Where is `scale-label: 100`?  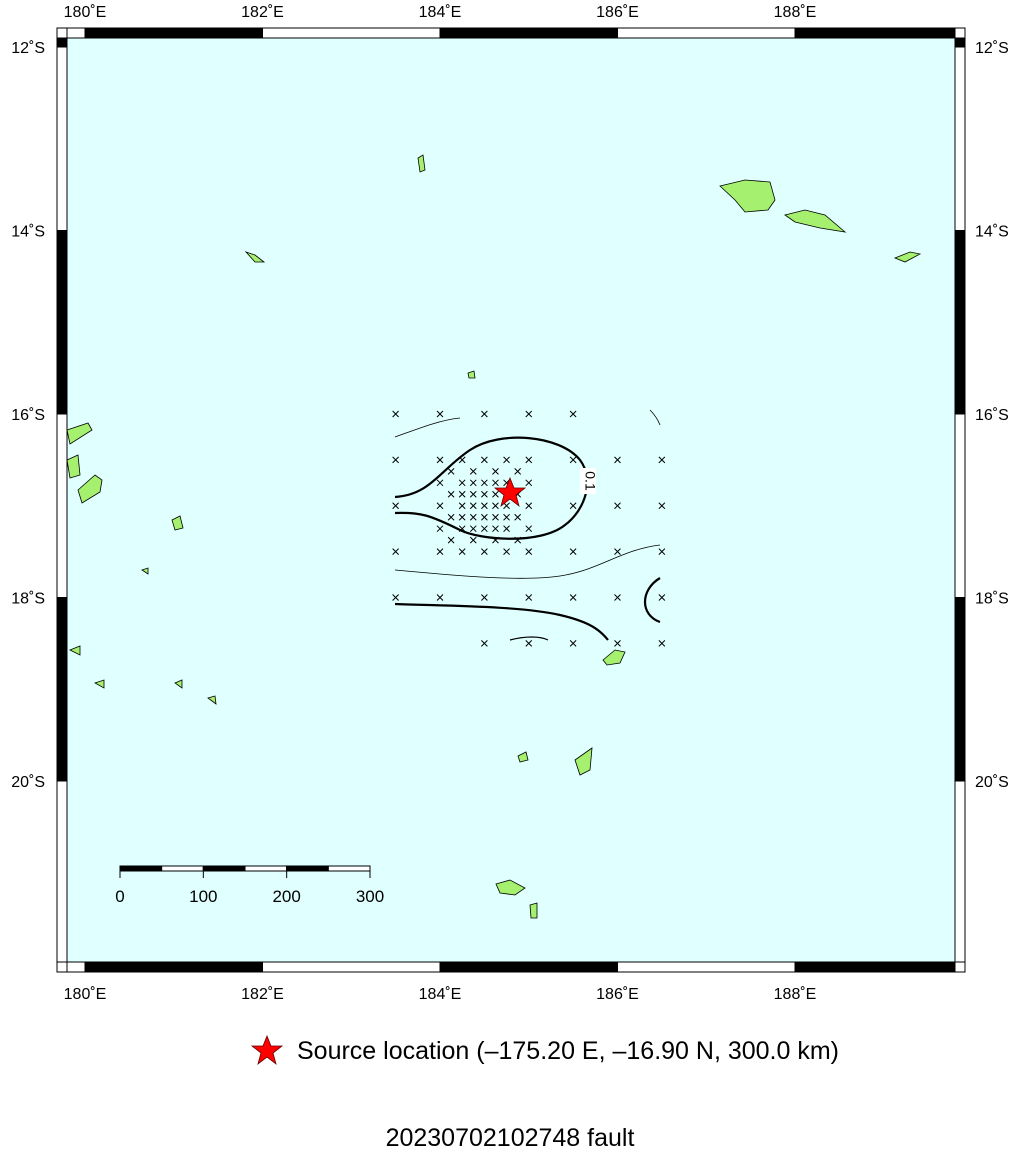
scale-label: 100 is located at coordinates (203, 896).